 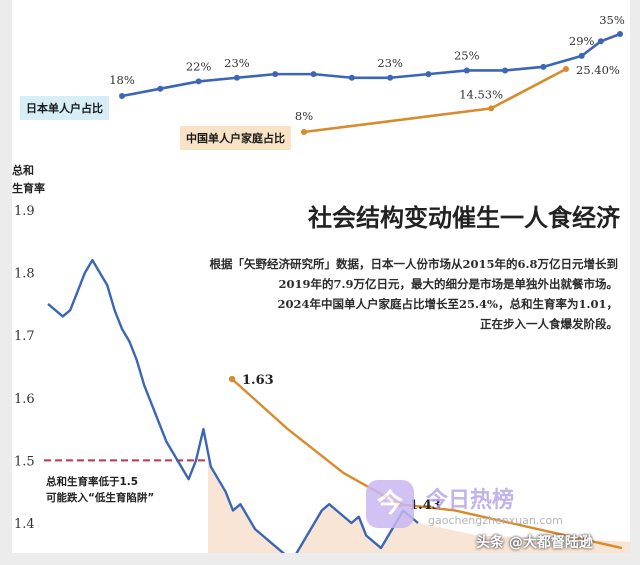 I want to click on watermark: 今 今日热榜 gaochengzhenxuan.com, so click(x=481, y=506).